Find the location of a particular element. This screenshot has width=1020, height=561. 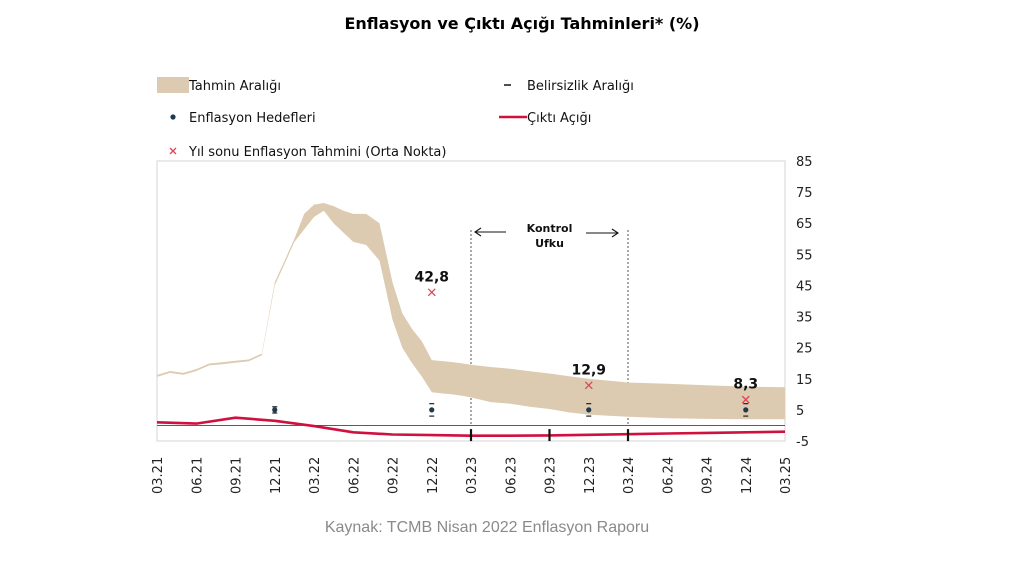

legend-target-swatch is located at coordinates (173, 117).